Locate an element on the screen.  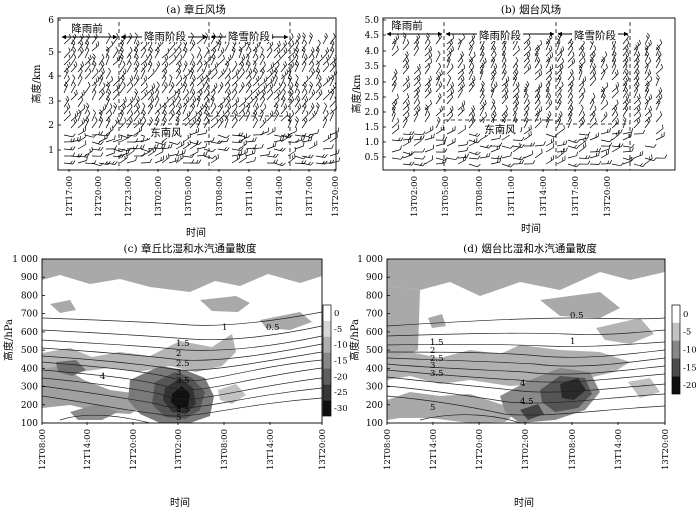
panel-a-barbs is located at coordinates (202, 99).